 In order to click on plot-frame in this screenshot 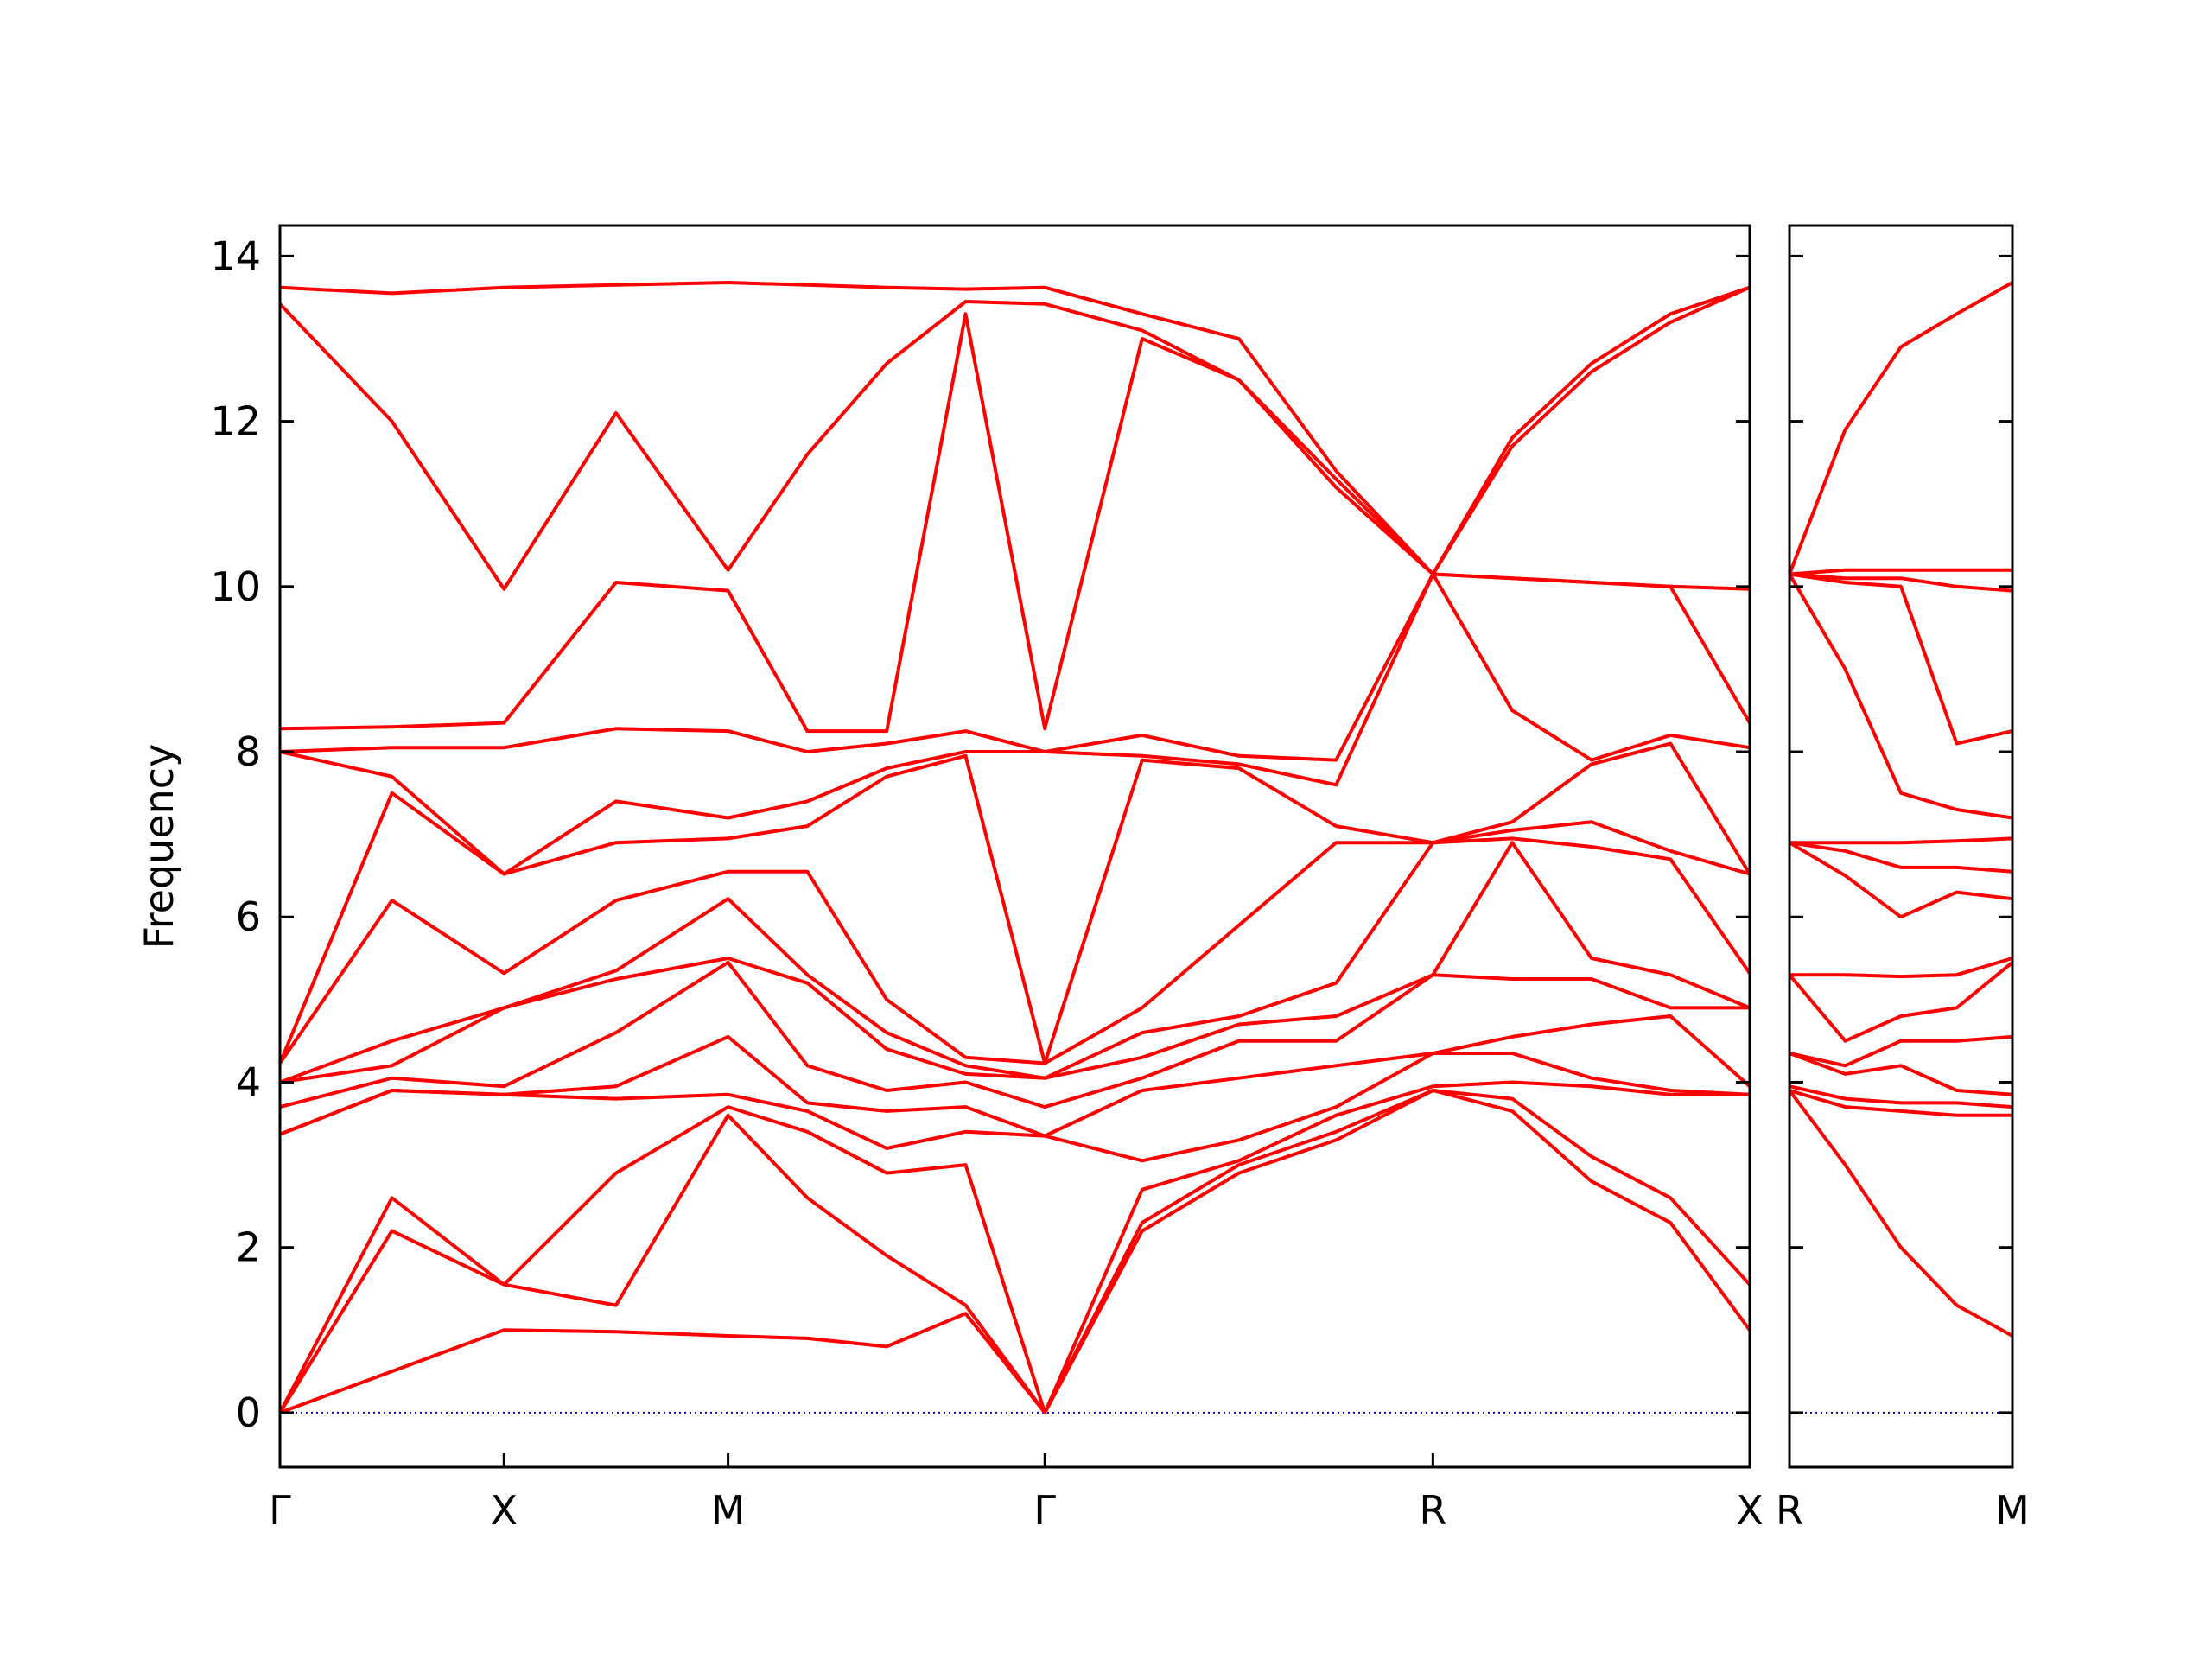, I will do `click(1901, 846)`.